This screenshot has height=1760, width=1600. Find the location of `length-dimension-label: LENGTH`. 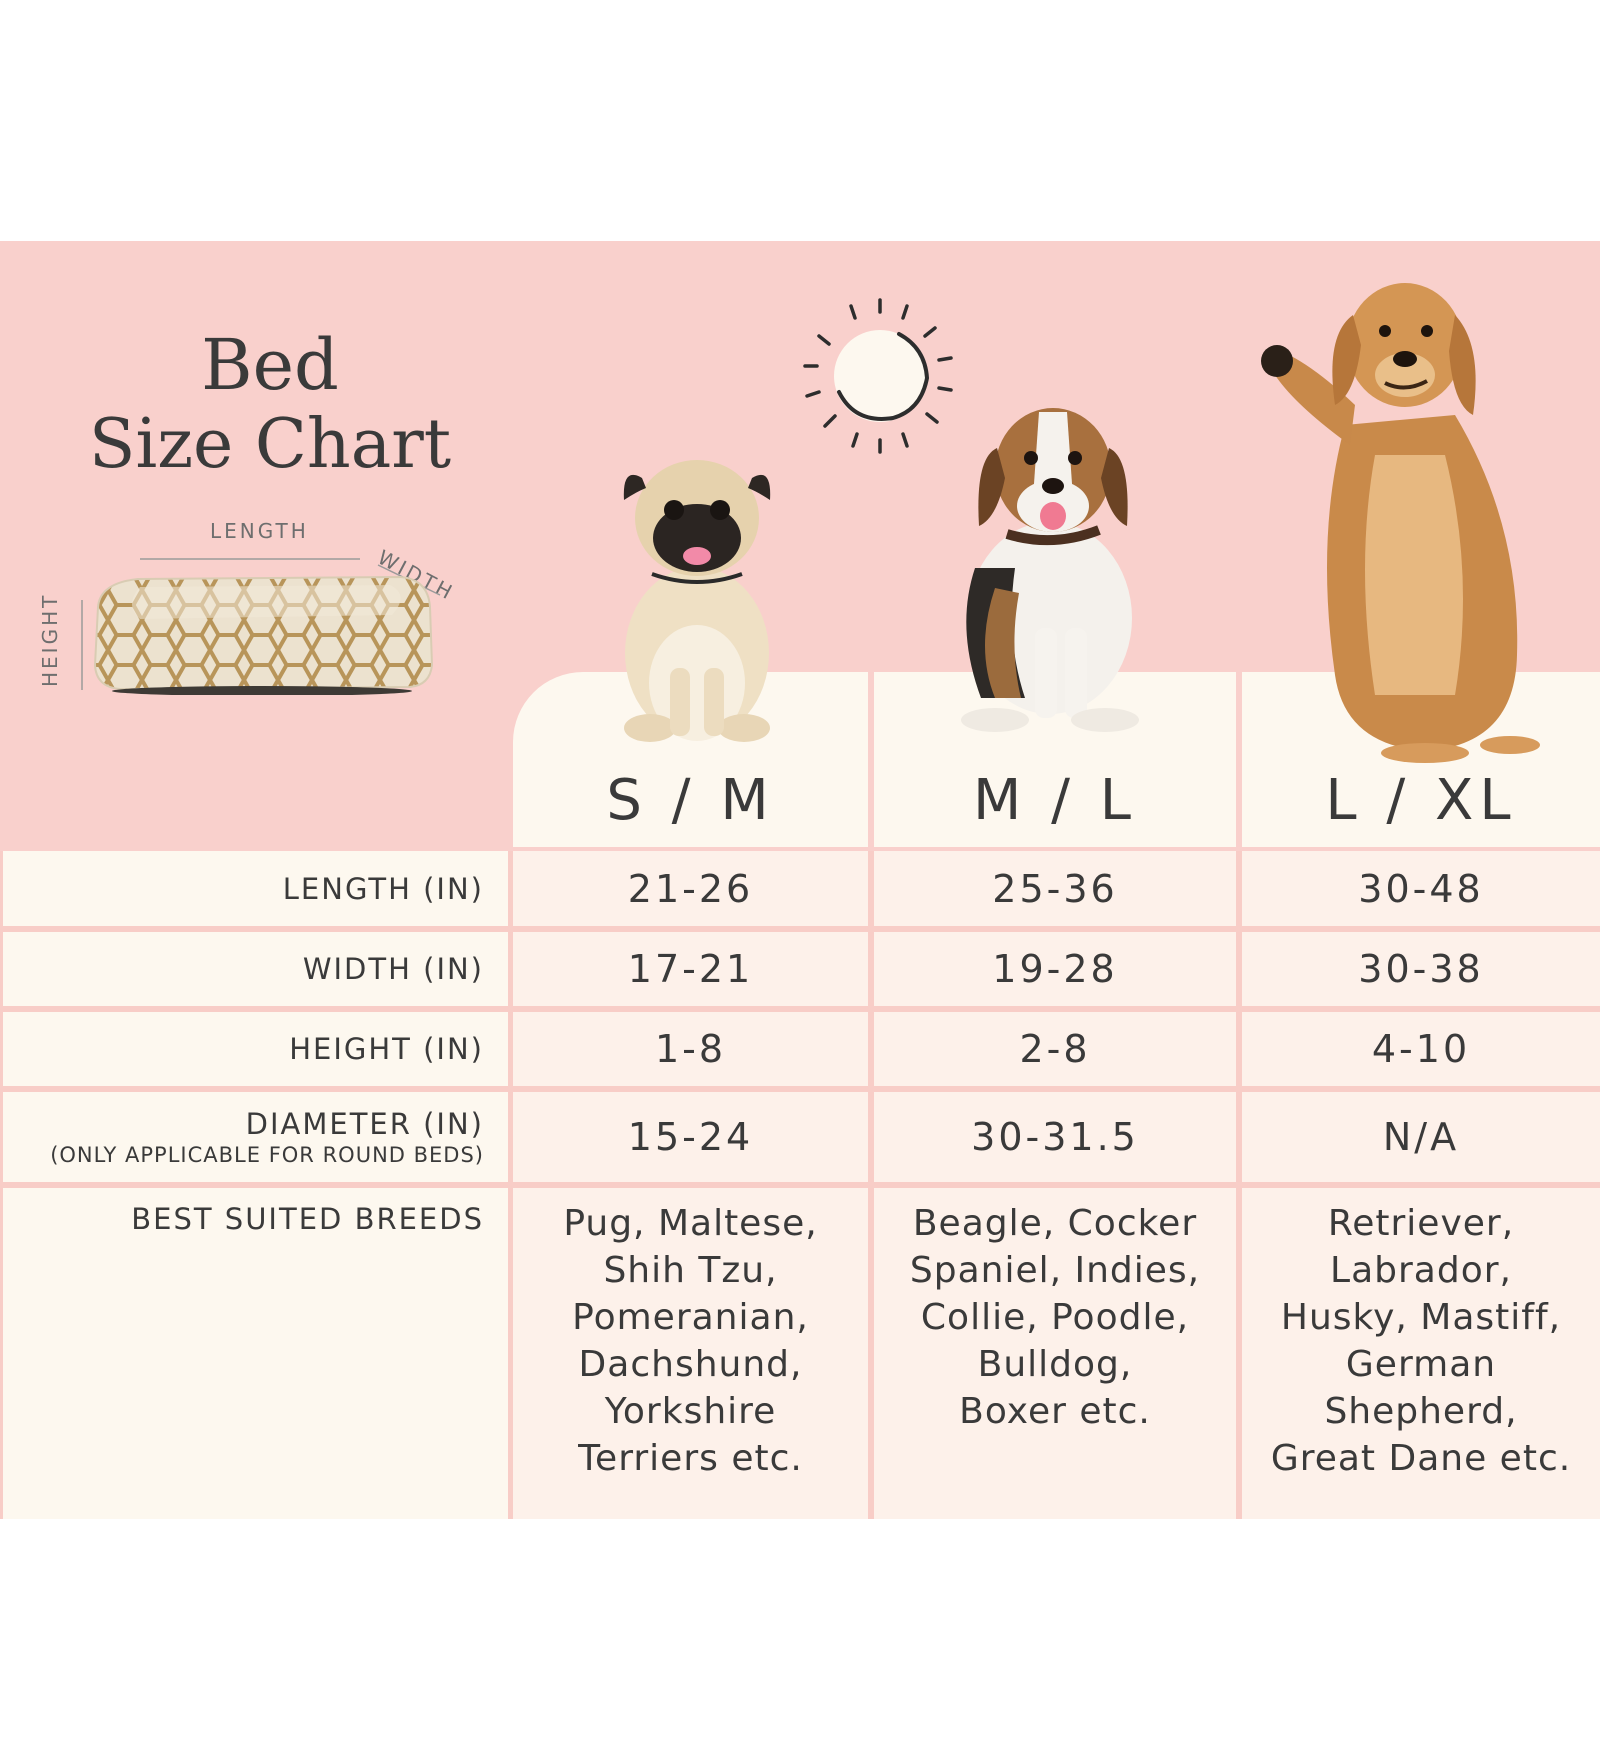

length-dimension-label: LENGTH is located at coordinates (259, 531).